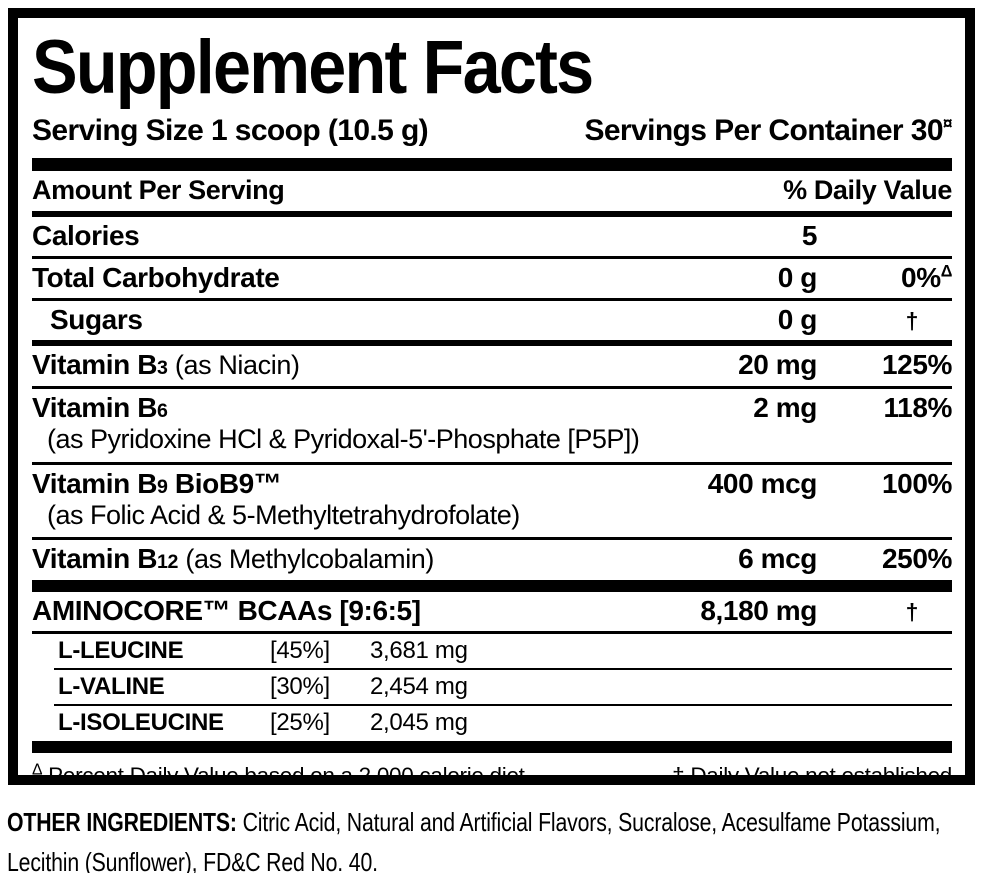 Image resolution: width=984 pixels, height=873 pixels. What do you see at coordinates (37, 770) in the screenshot?
I see `triangle-footnote-mark: Δ` at bounding box center [37, 770].